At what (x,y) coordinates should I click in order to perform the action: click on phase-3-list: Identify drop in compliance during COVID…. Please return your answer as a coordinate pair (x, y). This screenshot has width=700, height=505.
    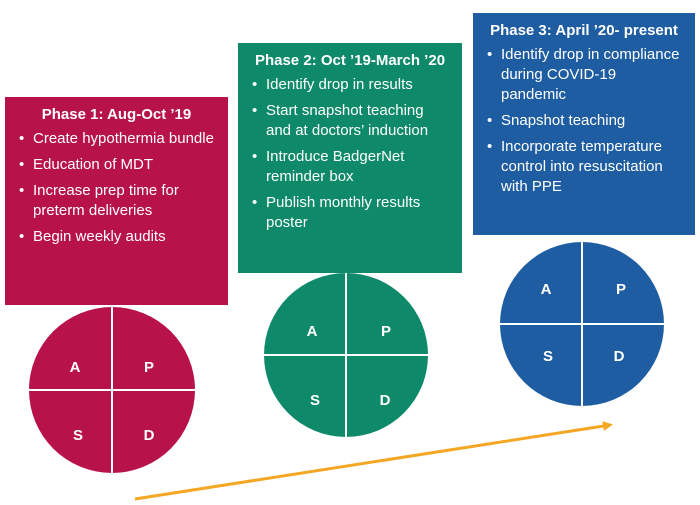
    Looking at the image, I should click on (584, 121).